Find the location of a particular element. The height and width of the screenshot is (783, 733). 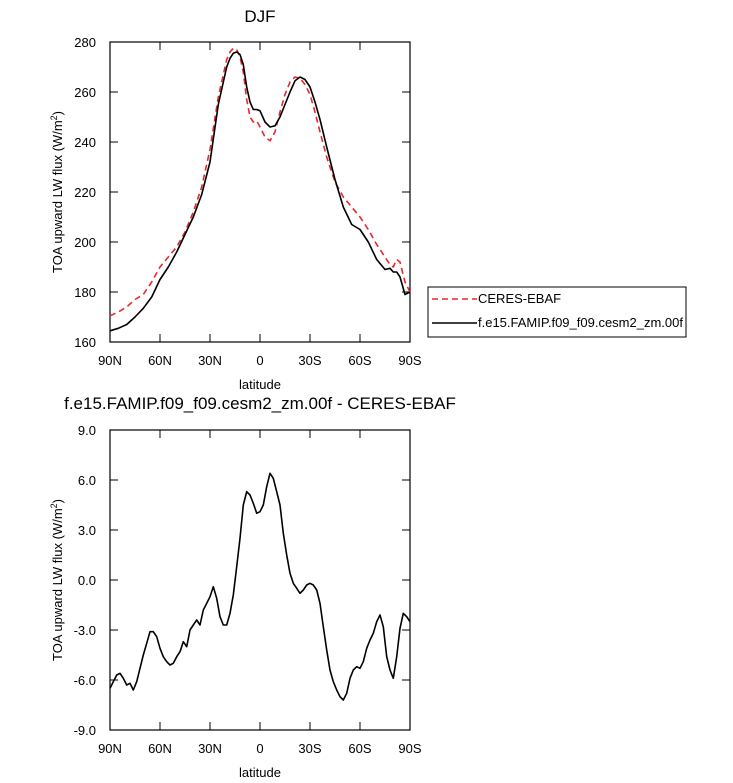

legend-box is located at coordinates (557, 312).